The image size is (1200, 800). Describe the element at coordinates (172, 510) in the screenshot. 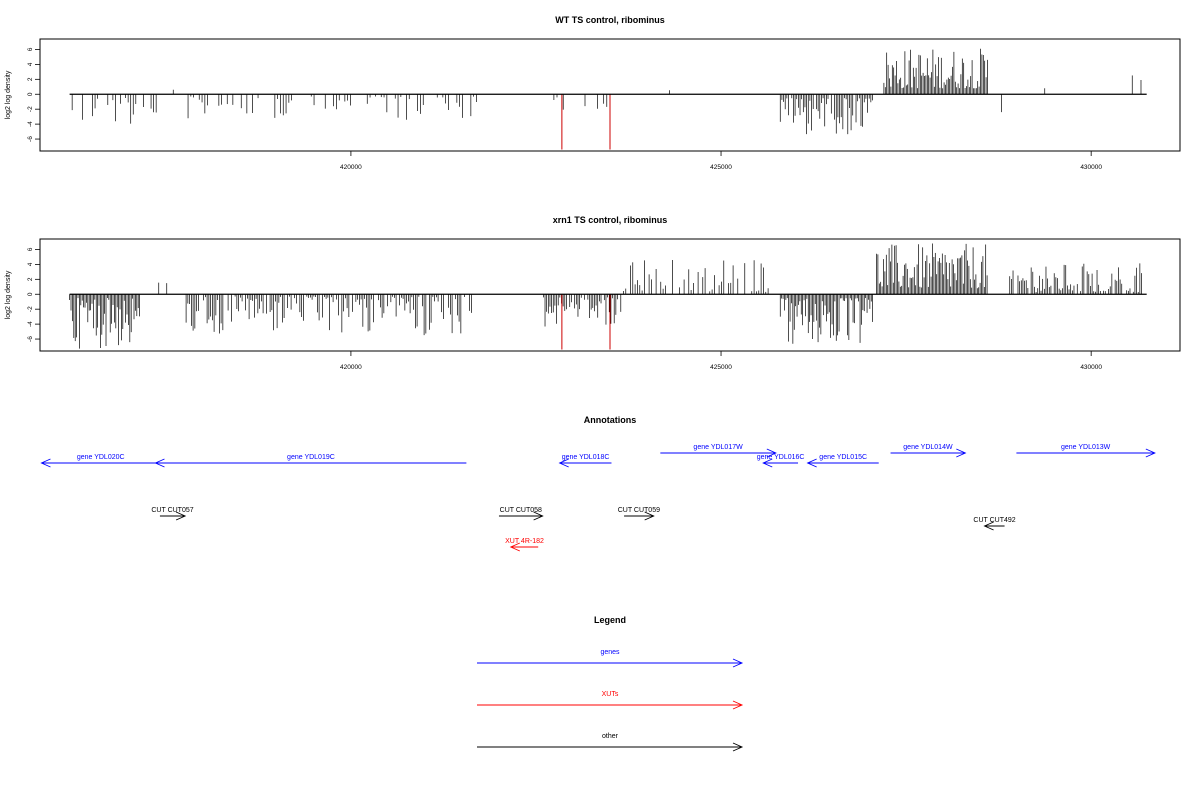

I see `feature-label: CUT CUT057` at that location.